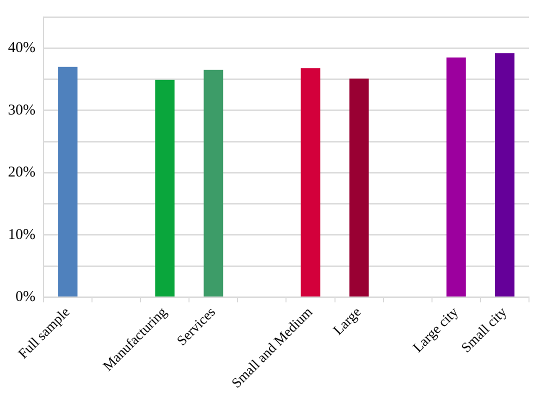 Image resolution: width=559 pixels, height=404 pixels. I want to click on y-tick-label: 0%, so click(25, 297).